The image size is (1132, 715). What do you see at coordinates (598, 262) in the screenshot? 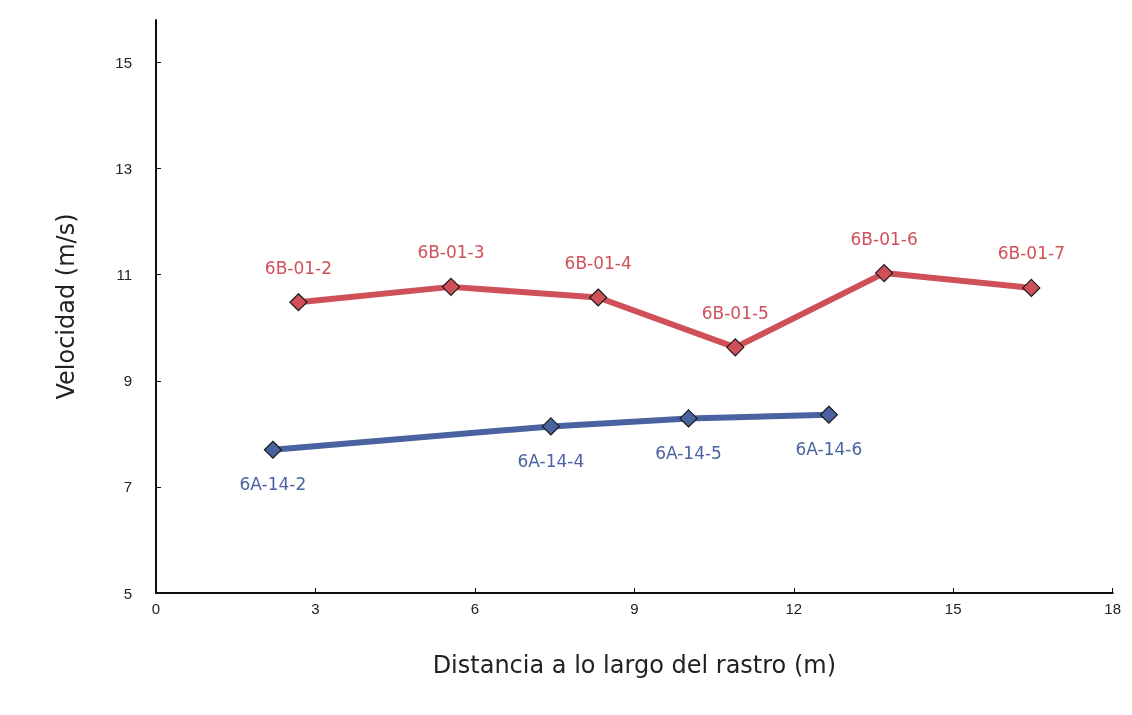
I see `annotation: 6B-01-4` at bounding box center [598, 262].